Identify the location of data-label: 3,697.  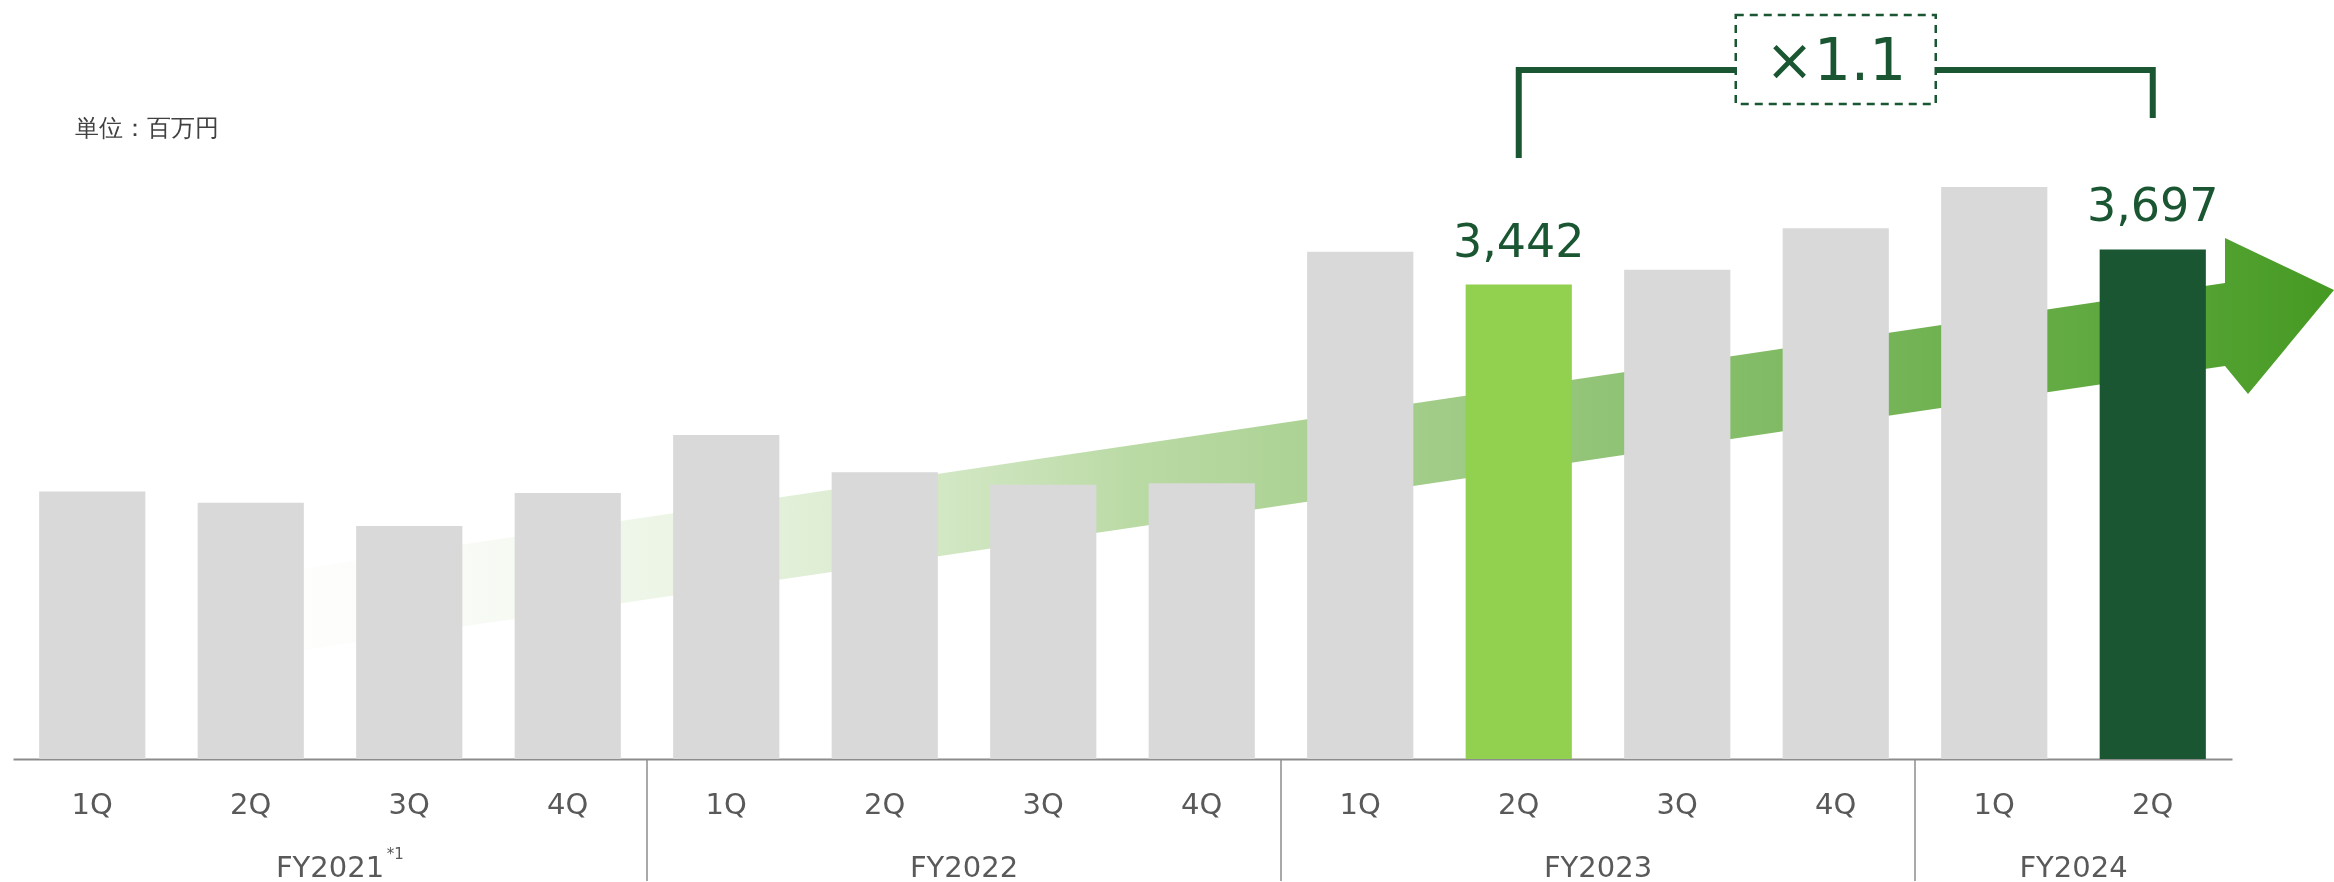
(2152, 205).